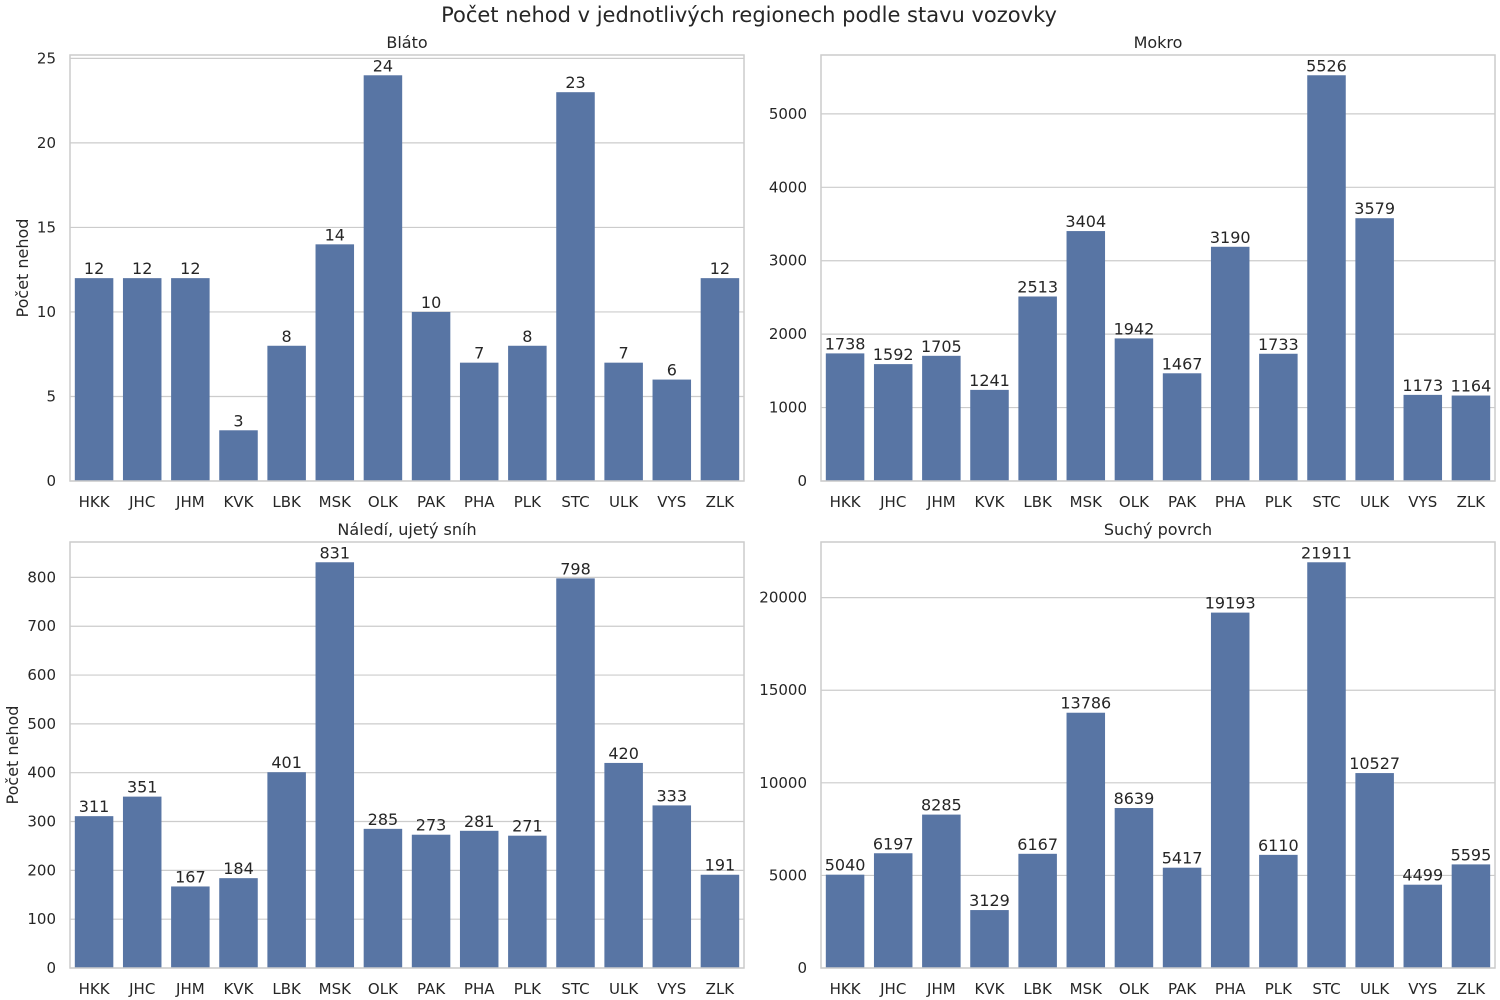  I want to click on data-label: 3129, so click(989, 900).